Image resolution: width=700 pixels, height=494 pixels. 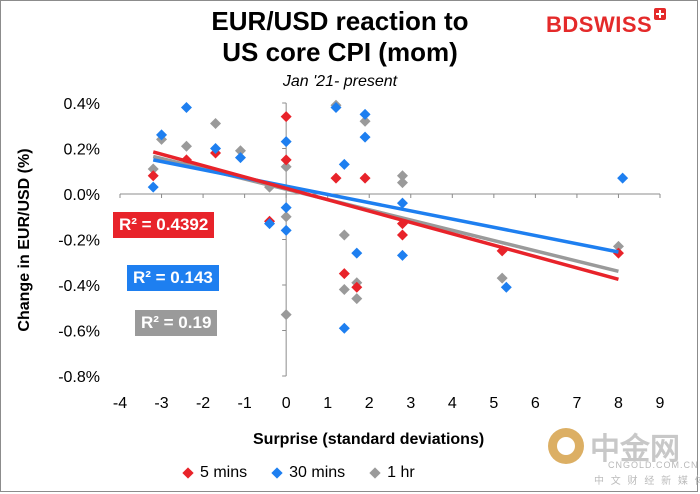 What do you see at coordinates (660, 403) in the screenshot?
I see `x-tick-label: 9` at bounding box center [660, 403].